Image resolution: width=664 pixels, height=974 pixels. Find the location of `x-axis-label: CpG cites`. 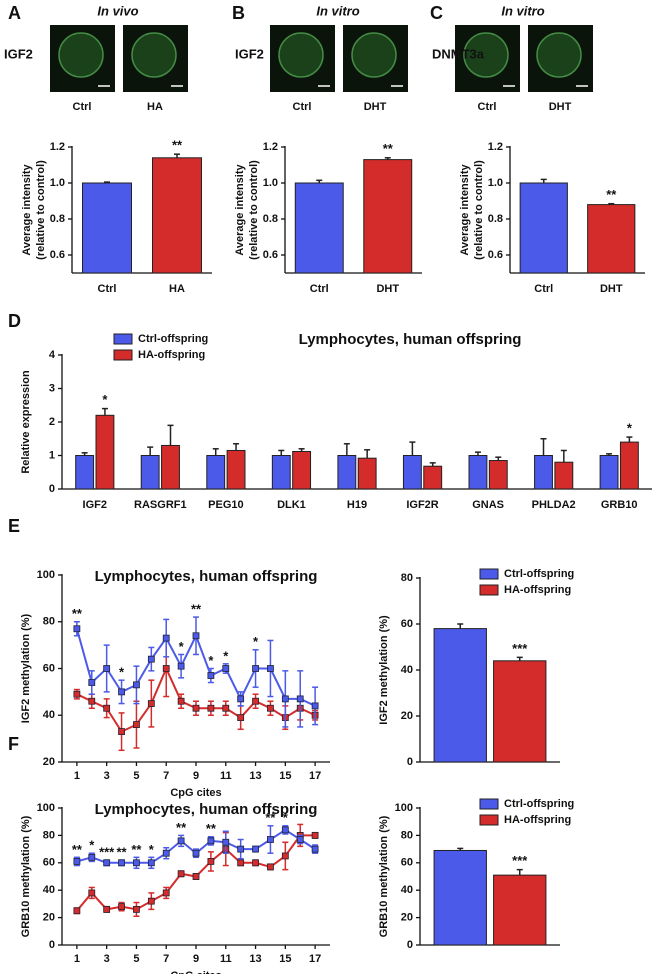

x-axis-label: CpG cites is located at coordinates (195, 793).